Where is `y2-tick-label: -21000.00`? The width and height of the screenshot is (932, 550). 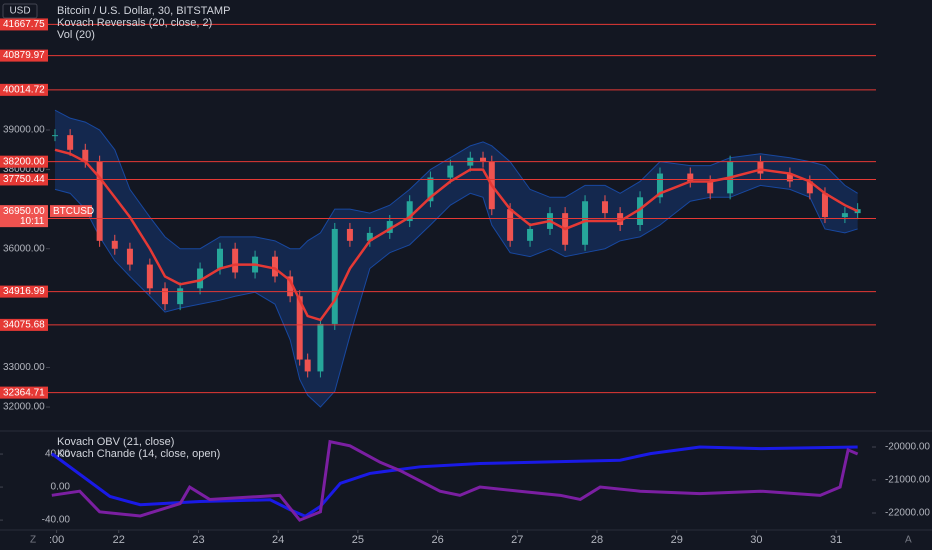
y2-tick-label: -21000.00 is located at coordinates (907, 480).